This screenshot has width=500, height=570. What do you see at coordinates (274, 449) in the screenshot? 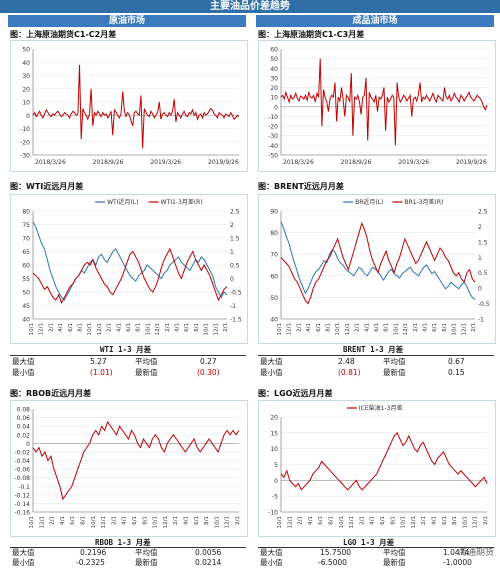
I see `lgo-y-tick-label: 10` at bounding box center [274, 449].